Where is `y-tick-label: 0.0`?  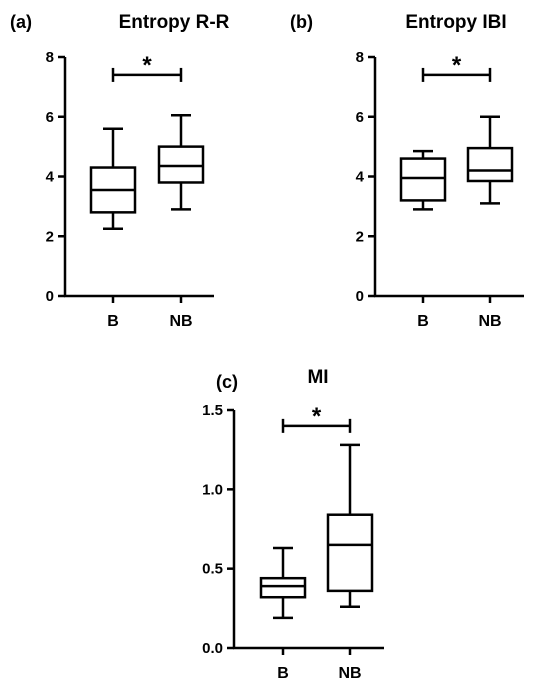
y-tick-label: 0.0 is located at coordinates (212, 648).